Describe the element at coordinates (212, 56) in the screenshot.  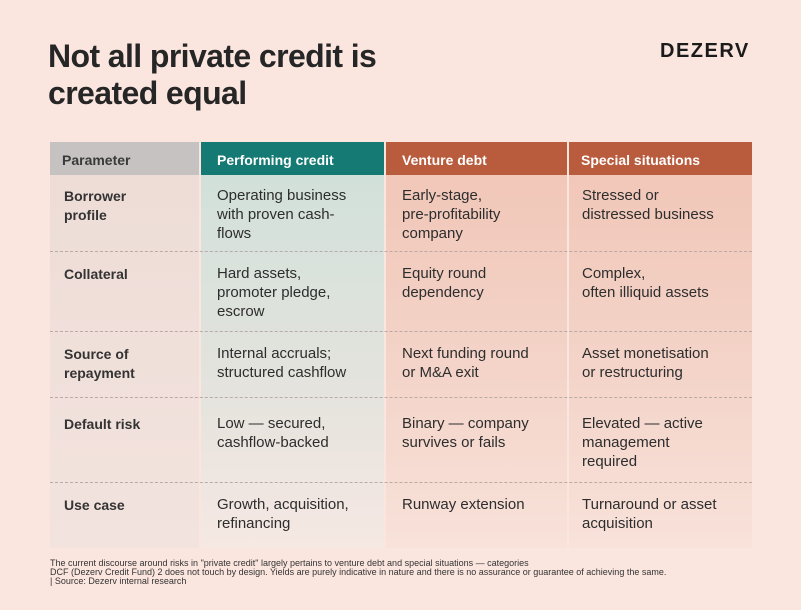
I see `title-line-1: Not all private credit is` at that location.